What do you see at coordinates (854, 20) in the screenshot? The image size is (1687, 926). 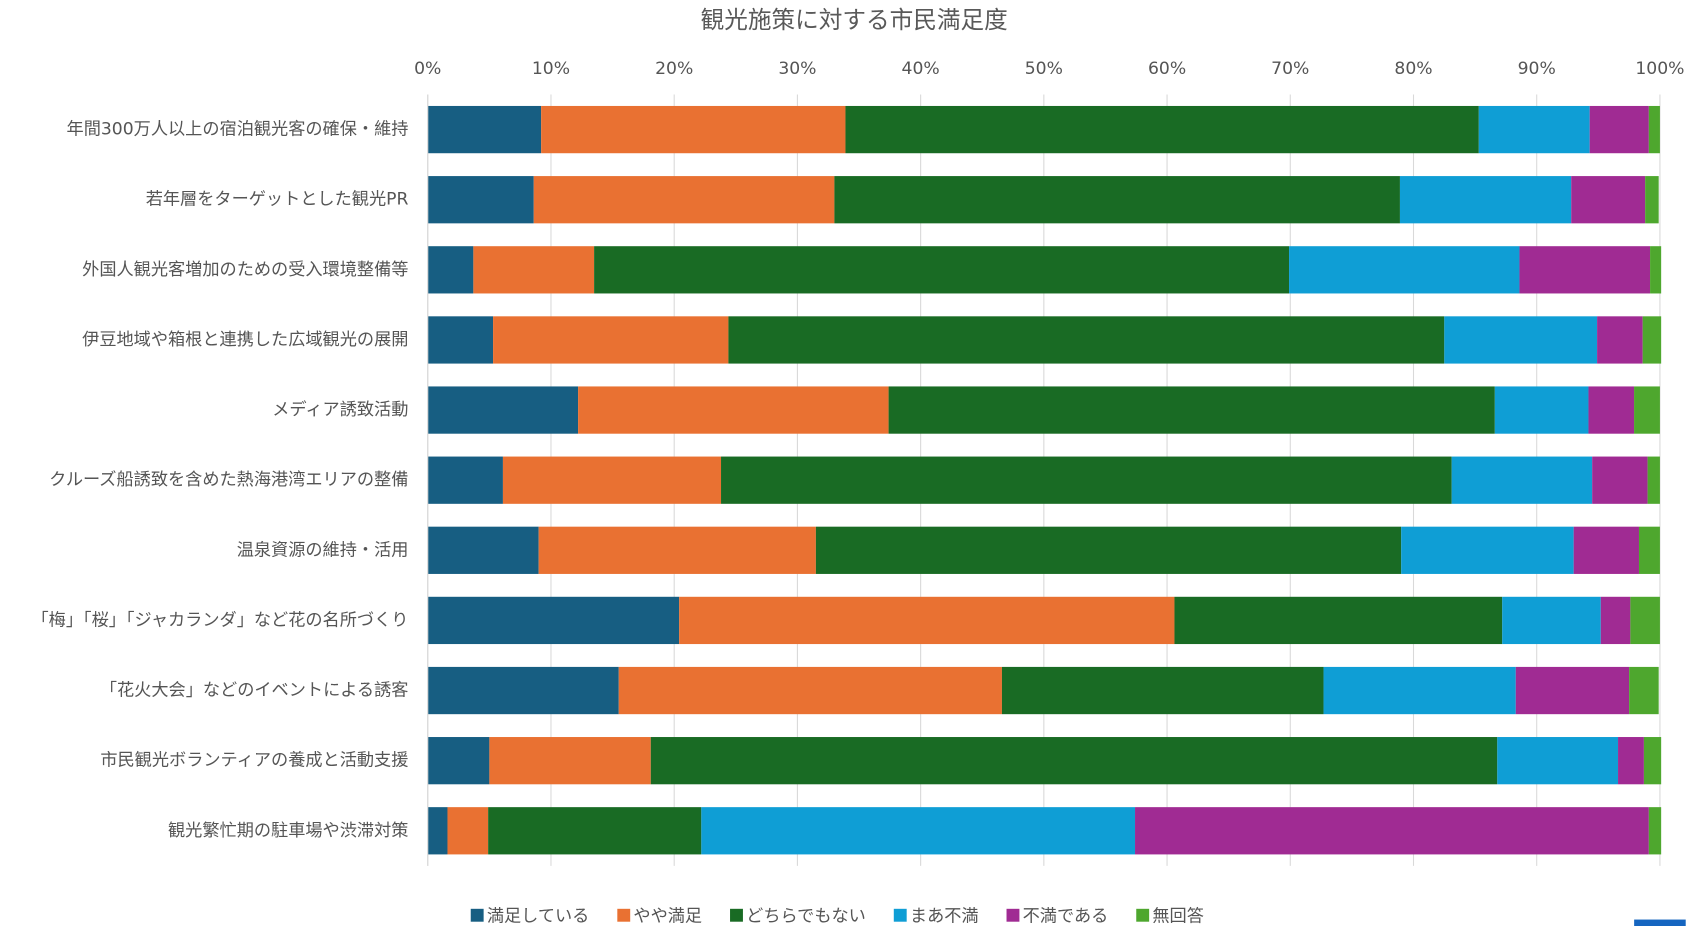 I see `chart-title: 観光施策に対する市民満足度` at bounding box center [854, 20].